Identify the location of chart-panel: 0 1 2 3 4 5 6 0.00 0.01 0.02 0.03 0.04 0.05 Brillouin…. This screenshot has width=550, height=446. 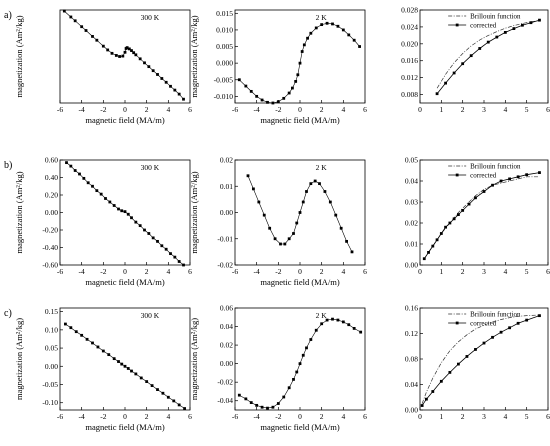
(477, 216).